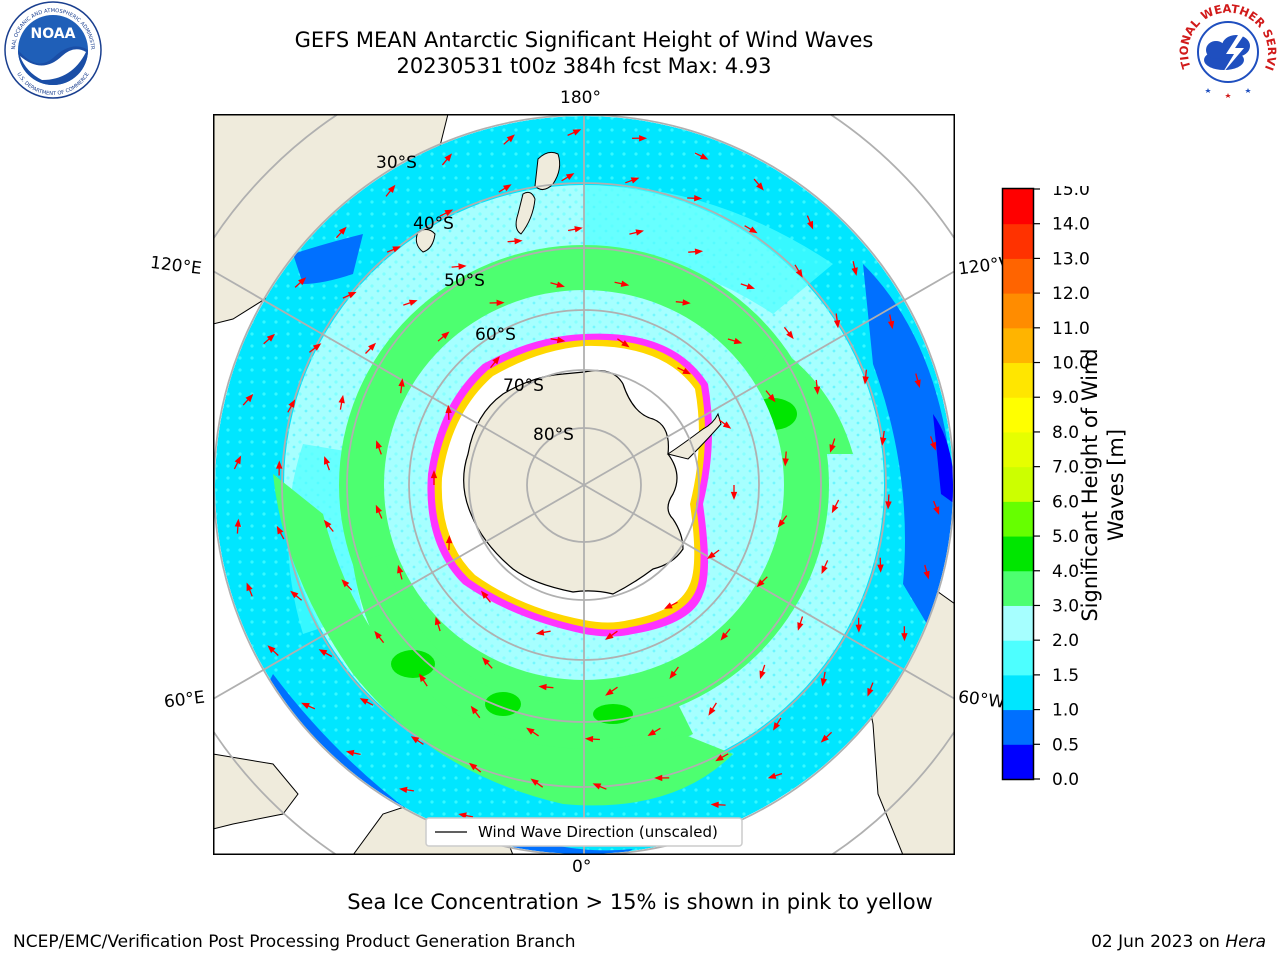  What do you see at coordinates (1065, 537) in the screenshot?
I see `colorbar-tick-label: 5.0` at bounding box center [1065, 537].